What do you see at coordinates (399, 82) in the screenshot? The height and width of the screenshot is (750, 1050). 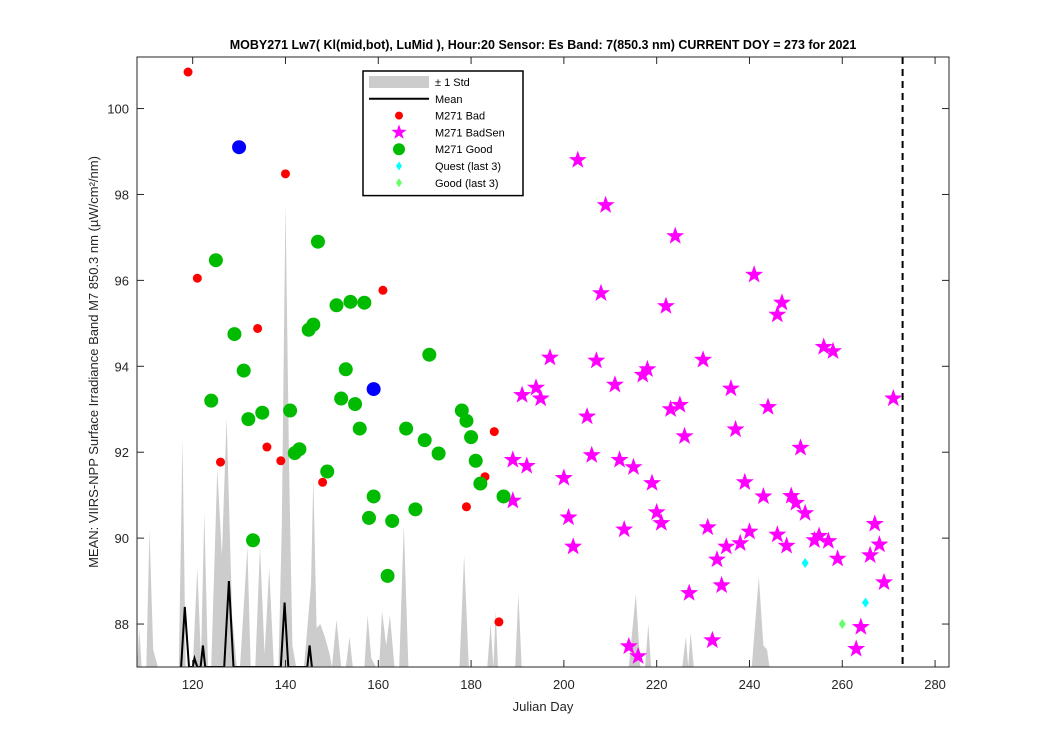 I see `legend-swatch-std` at bounding box center [399, 82].